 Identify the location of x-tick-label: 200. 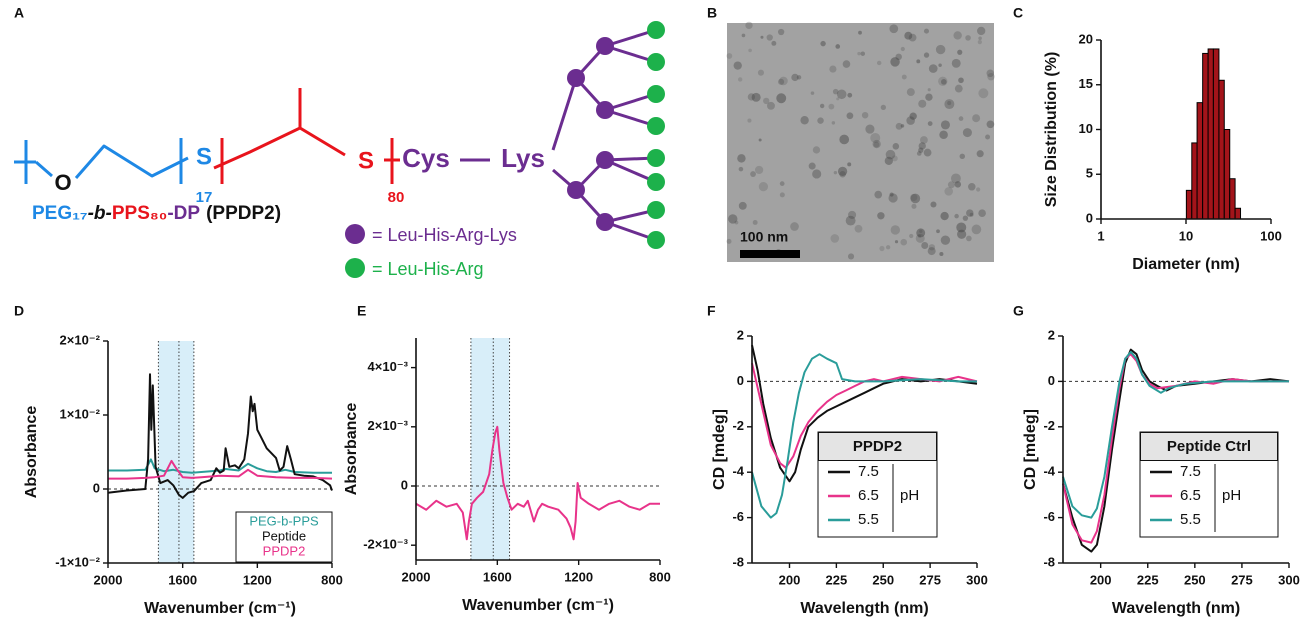
(790, 579).